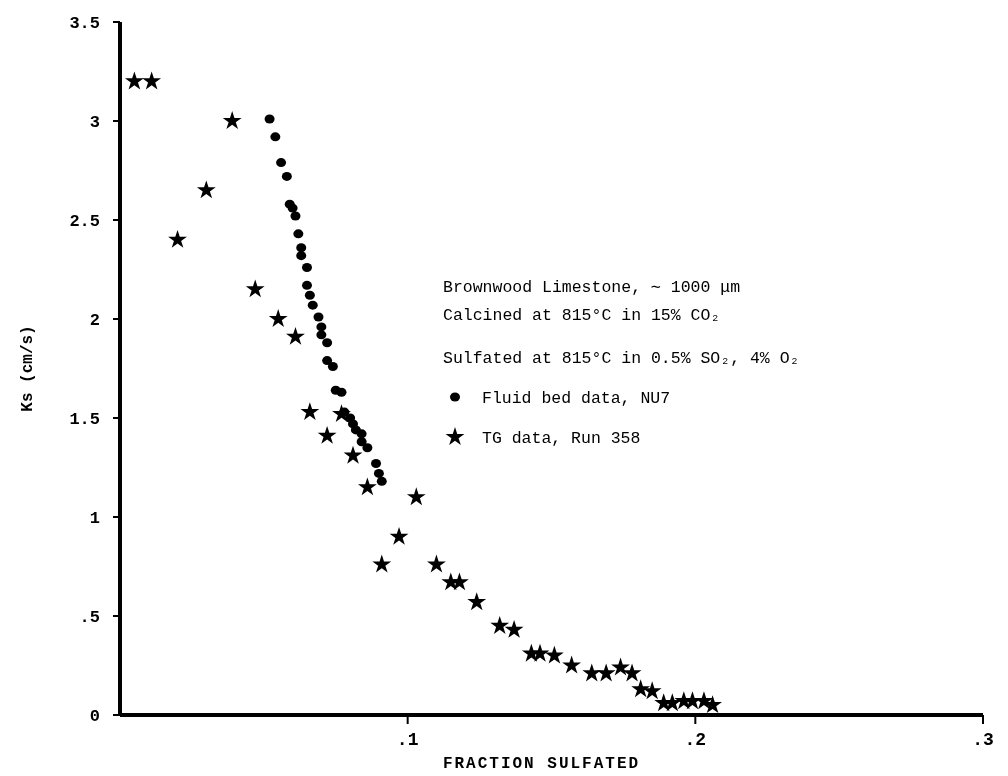 This screenshot has height=776, width=1008. I want to click on y-tick-label: 2.5, so click(84, 221).